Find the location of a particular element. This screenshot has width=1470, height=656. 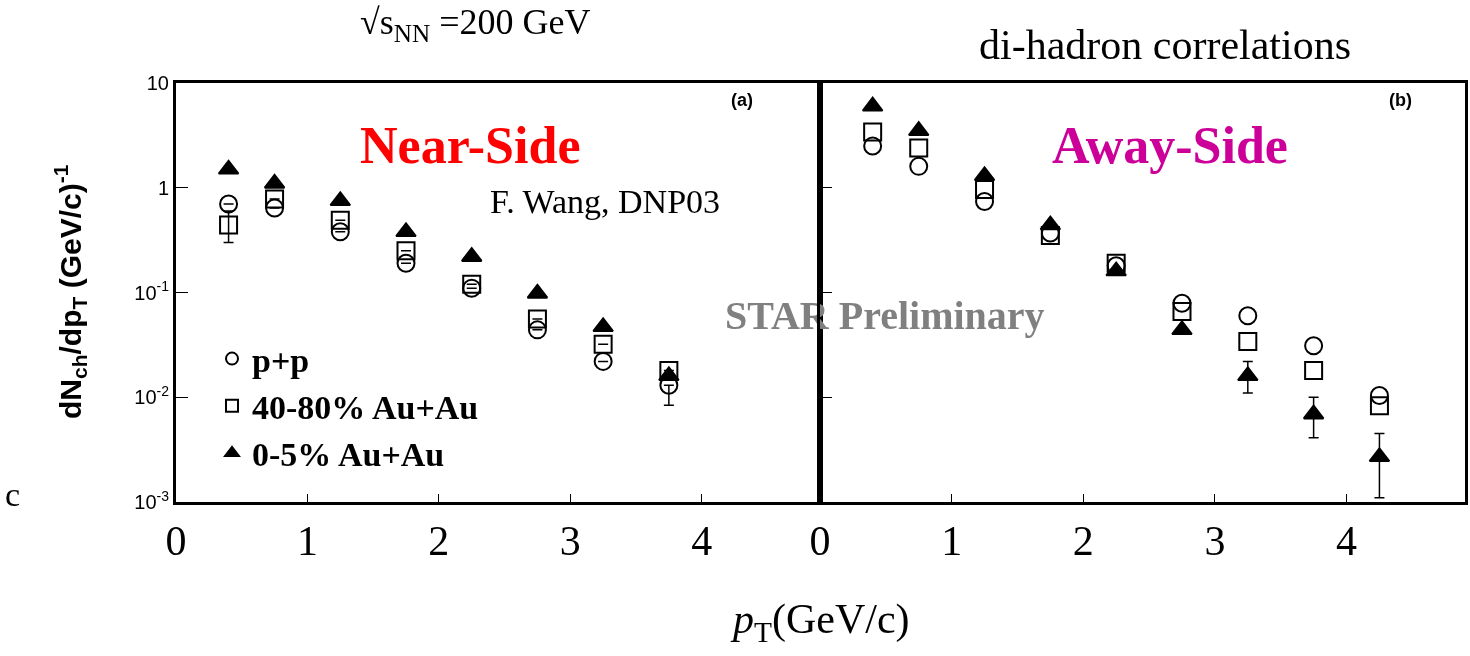

annotation: Near-Side is located at coordinates (470, 145).